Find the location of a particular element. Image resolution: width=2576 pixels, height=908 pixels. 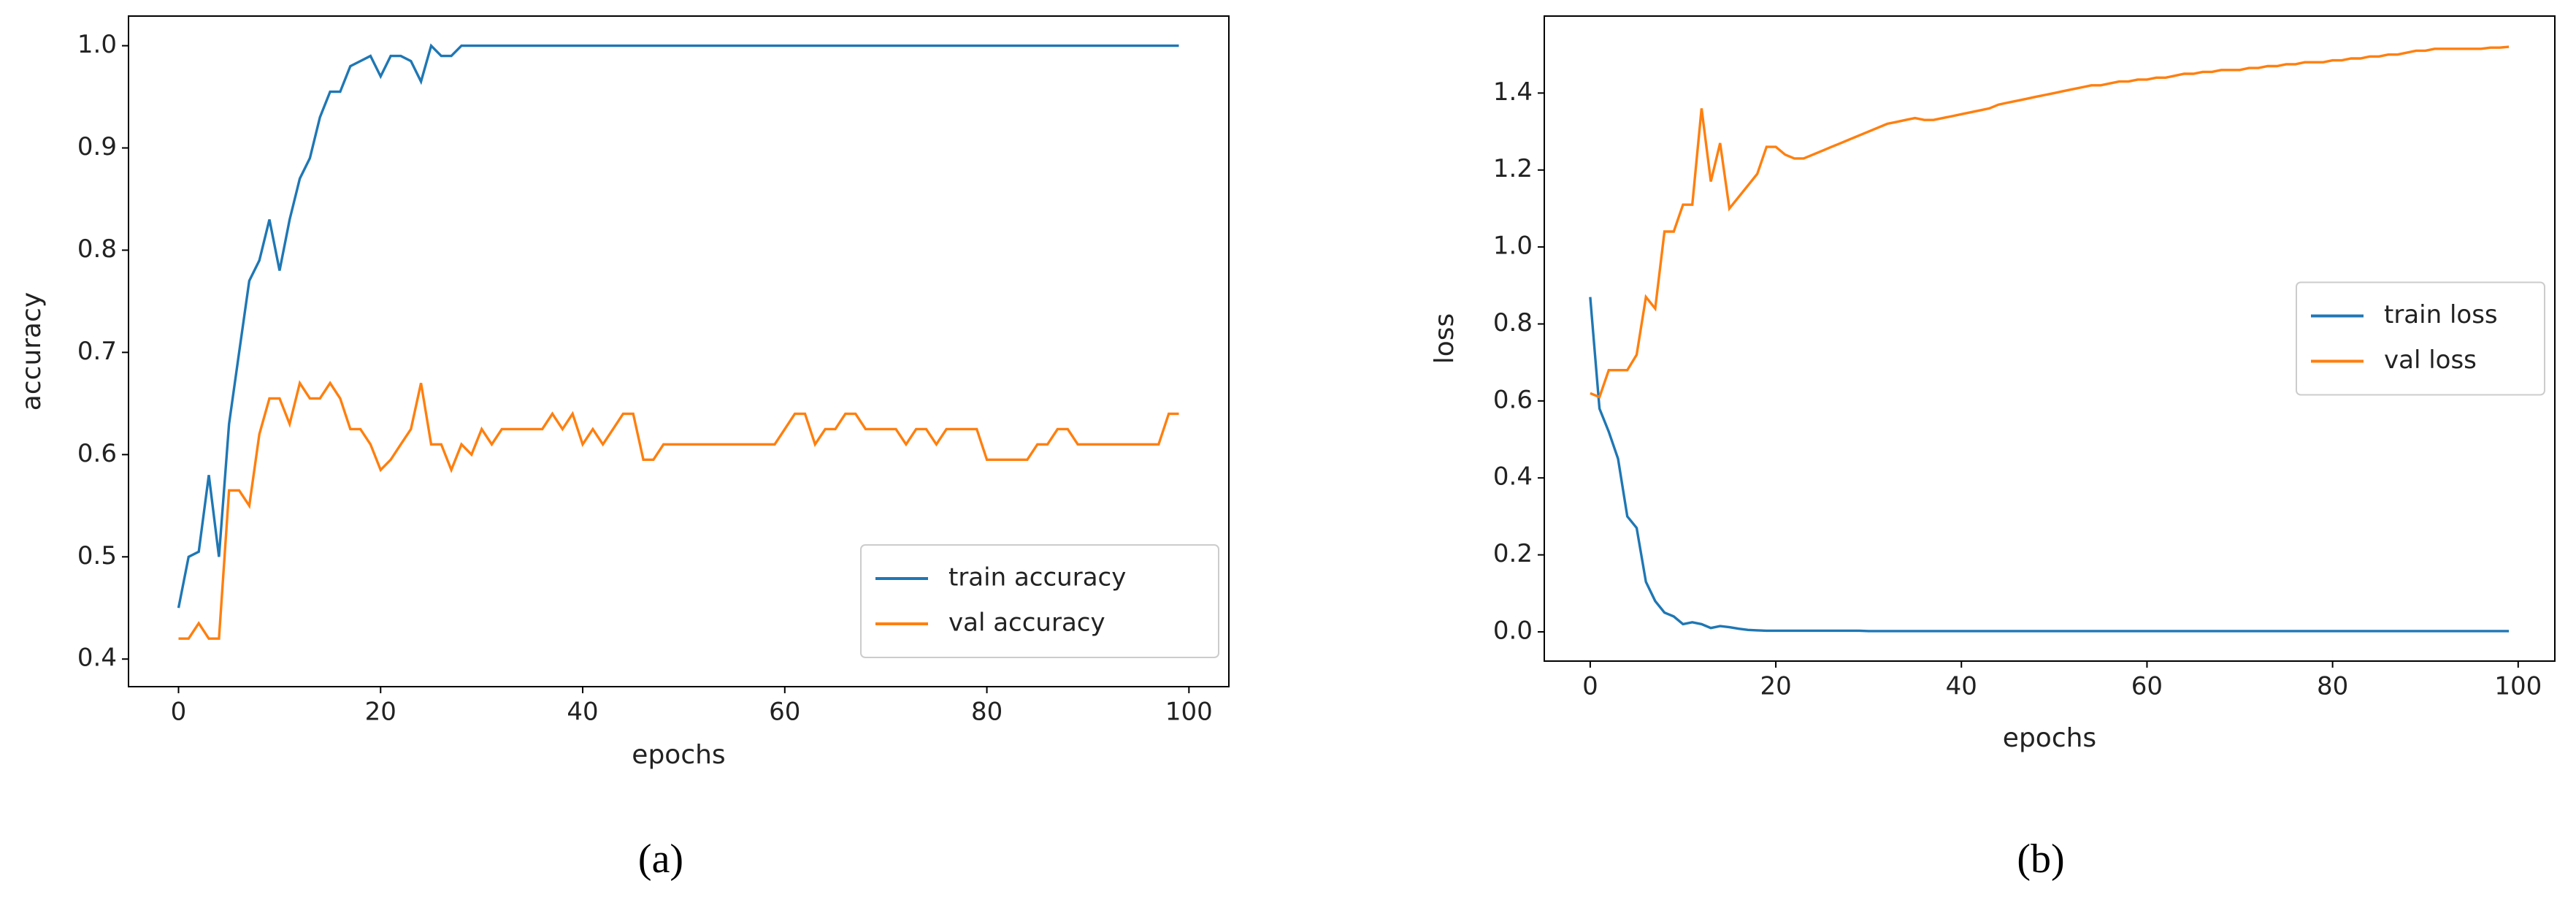

y-tick-label: 0.2 is located at coordinates (1513, 553).